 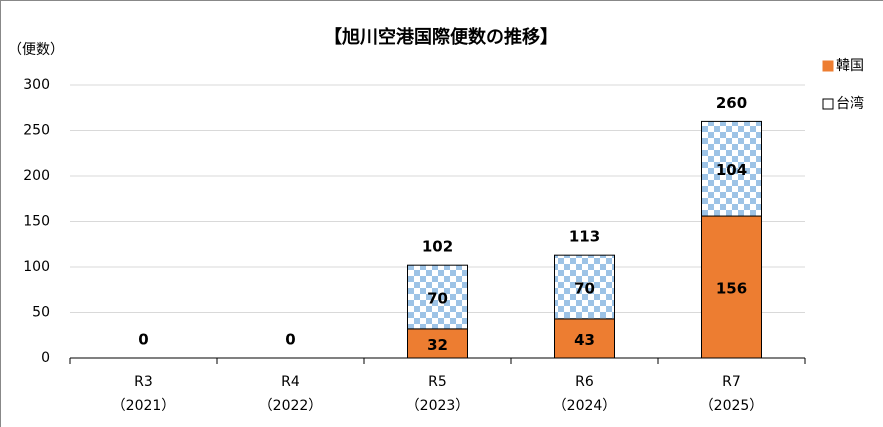 What do you see at coordinates (584, 237) in the screenshot?
I see `total-label: 113` at bounding box center [584, 237].